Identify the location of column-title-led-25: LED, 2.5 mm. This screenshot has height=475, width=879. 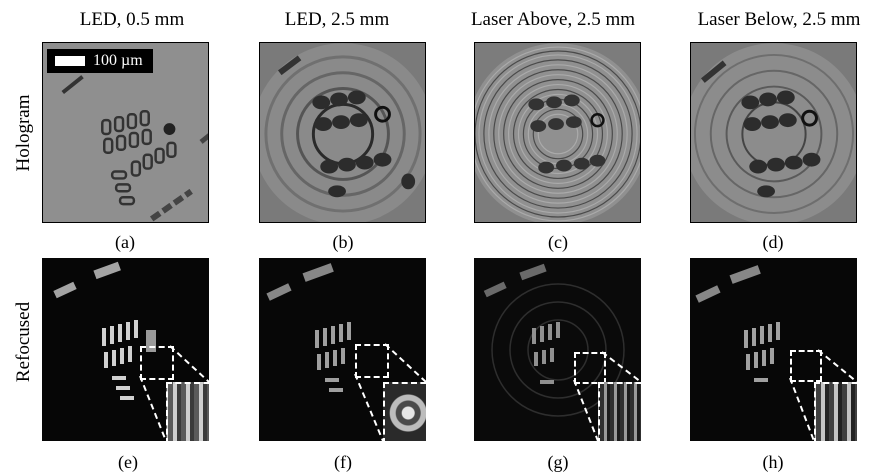
(337, 19).